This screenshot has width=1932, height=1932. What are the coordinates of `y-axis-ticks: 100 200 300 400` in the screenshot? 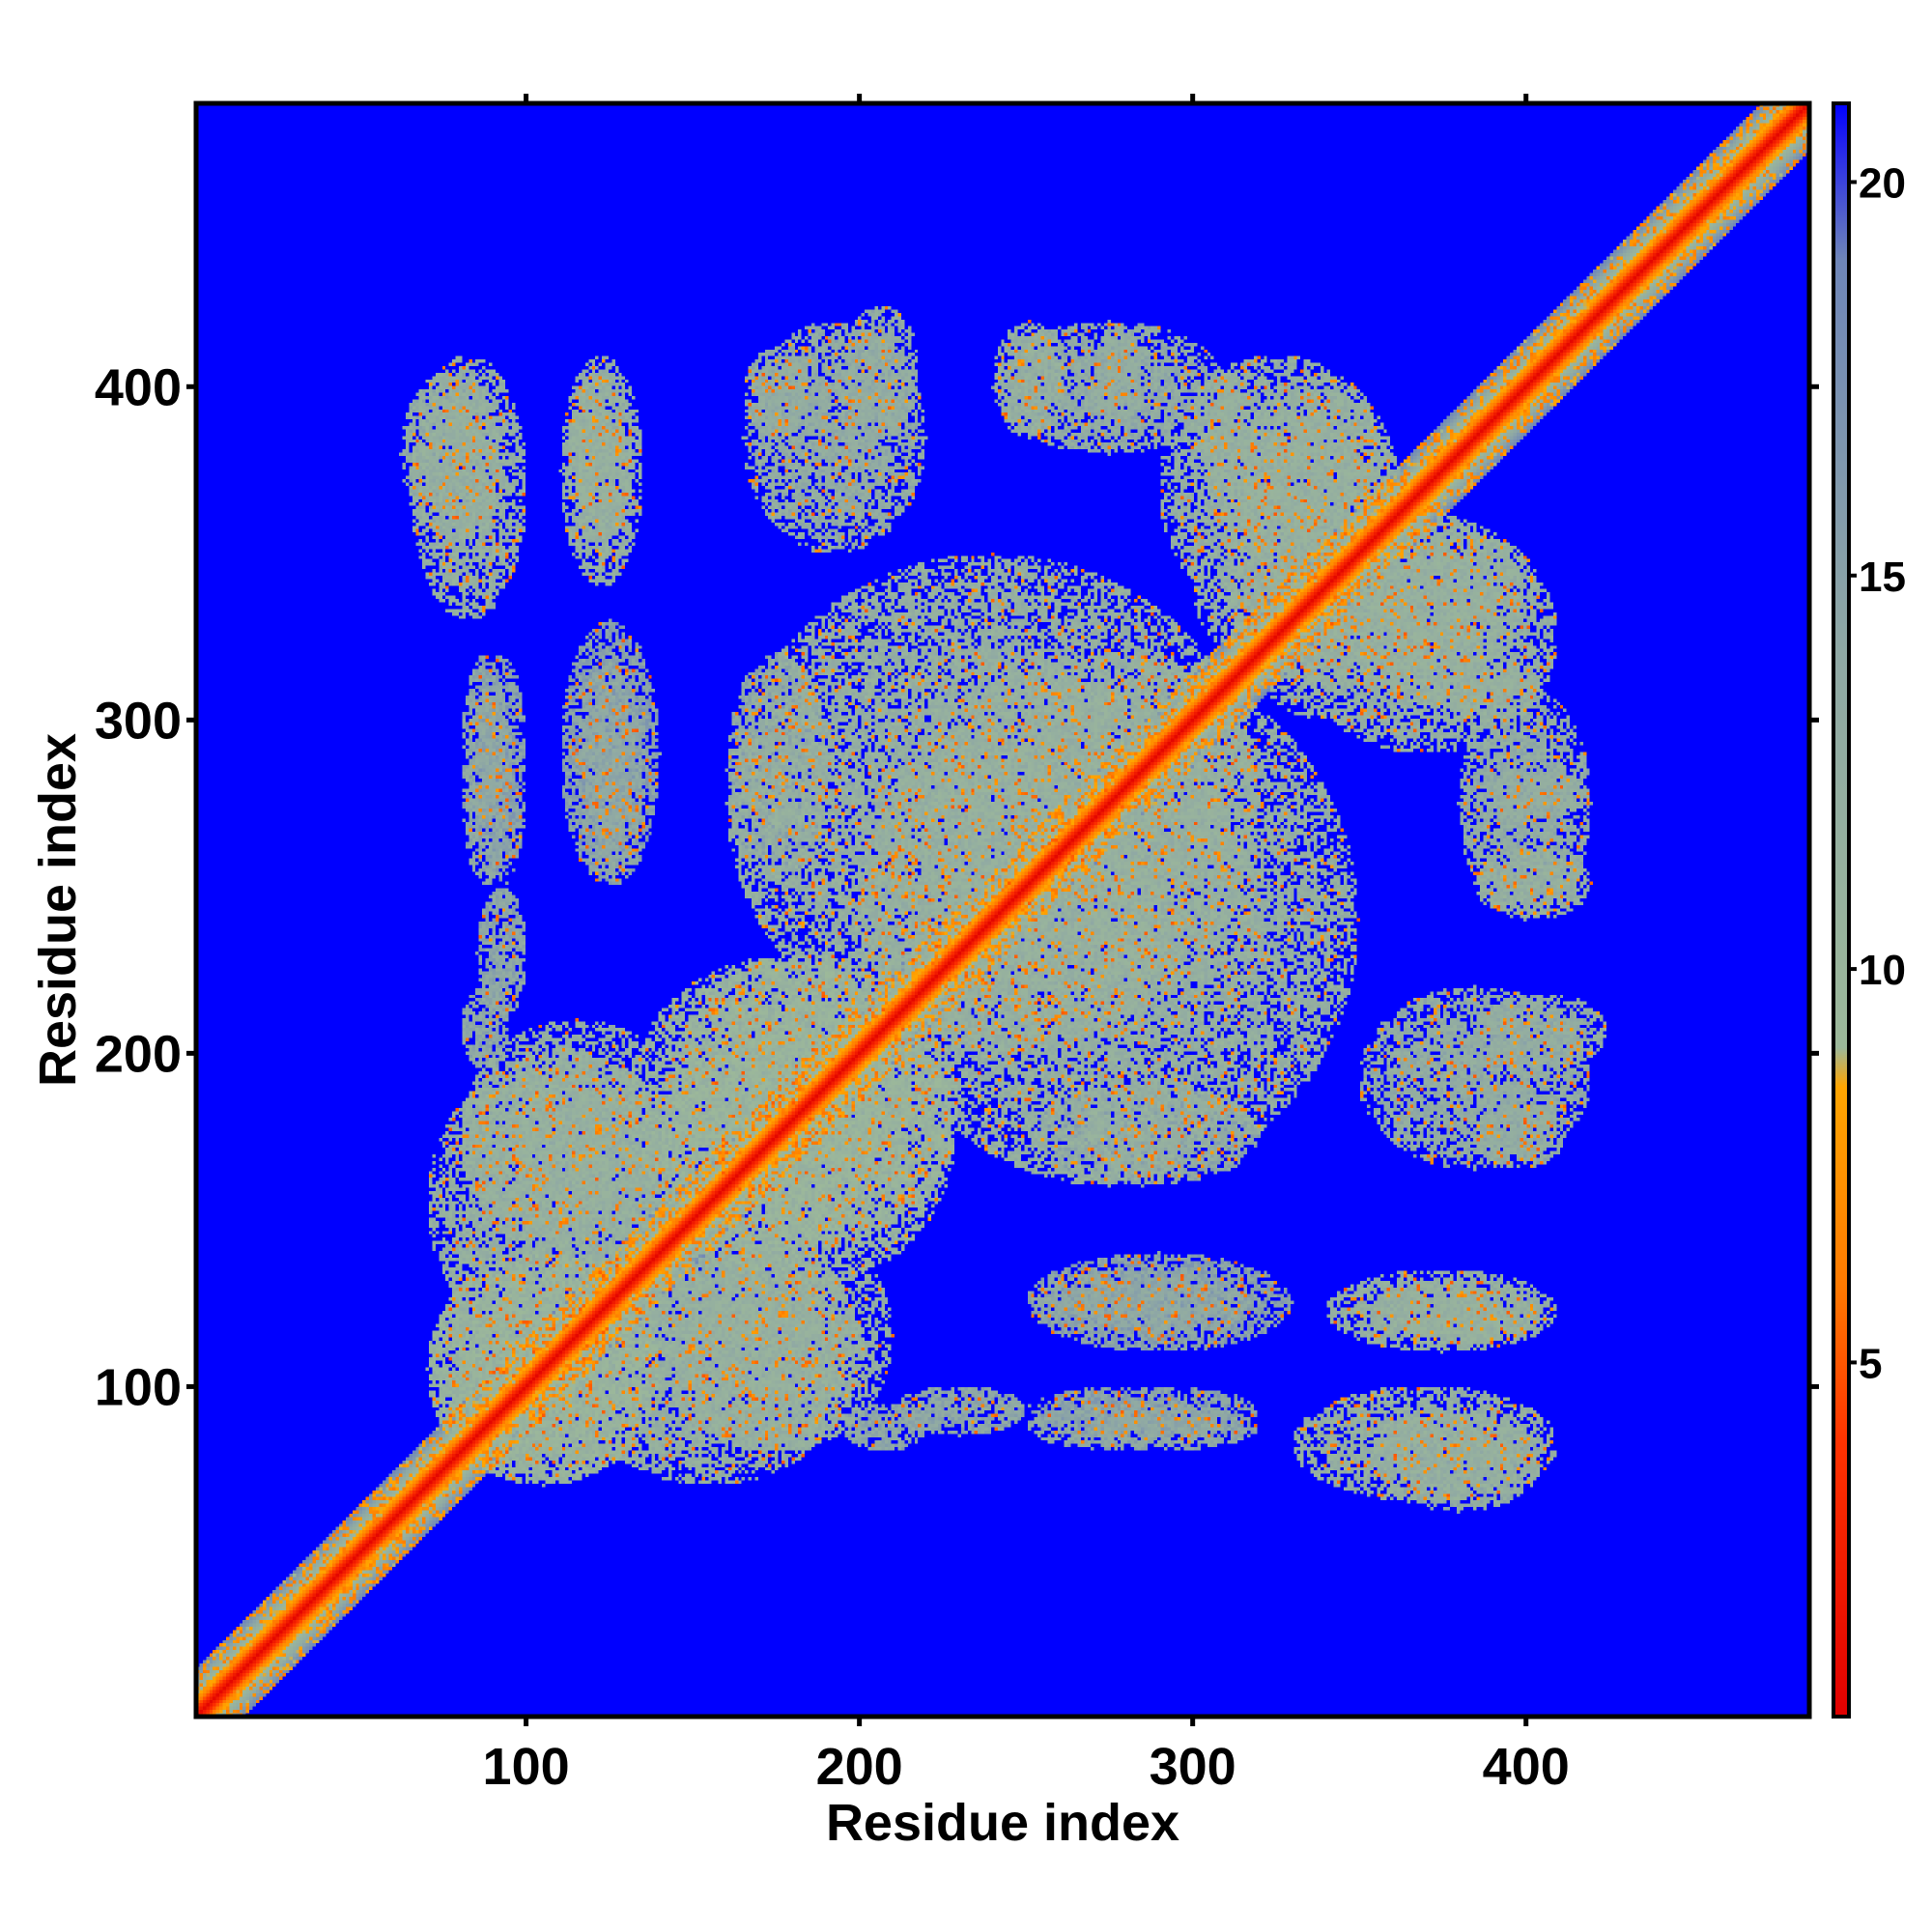 It's located at (145, 887).